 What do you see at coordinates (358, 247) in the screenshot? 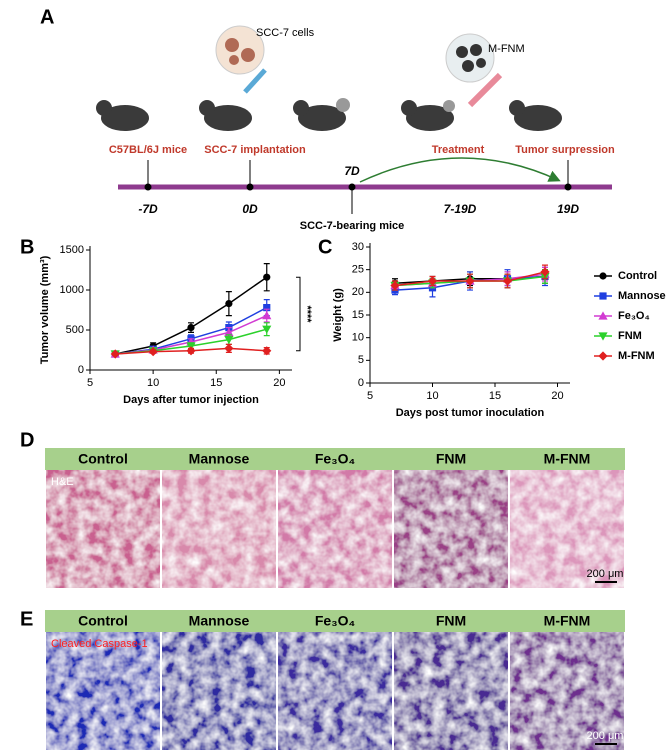
I see `y-tick-label: 30` at bounding box center [358, 247].